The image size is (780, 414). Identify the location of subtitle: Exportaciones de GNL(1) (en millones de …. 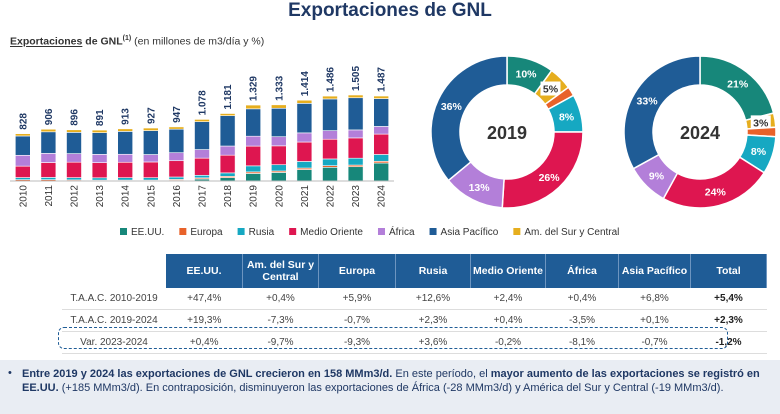
(137, 41).